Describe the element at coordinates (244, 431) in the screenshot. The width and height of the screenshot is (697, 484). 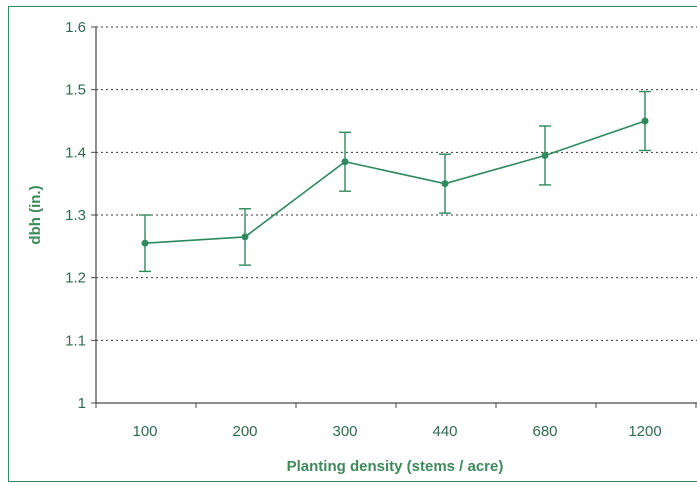
I see `x-tick-label: 200` at that location.